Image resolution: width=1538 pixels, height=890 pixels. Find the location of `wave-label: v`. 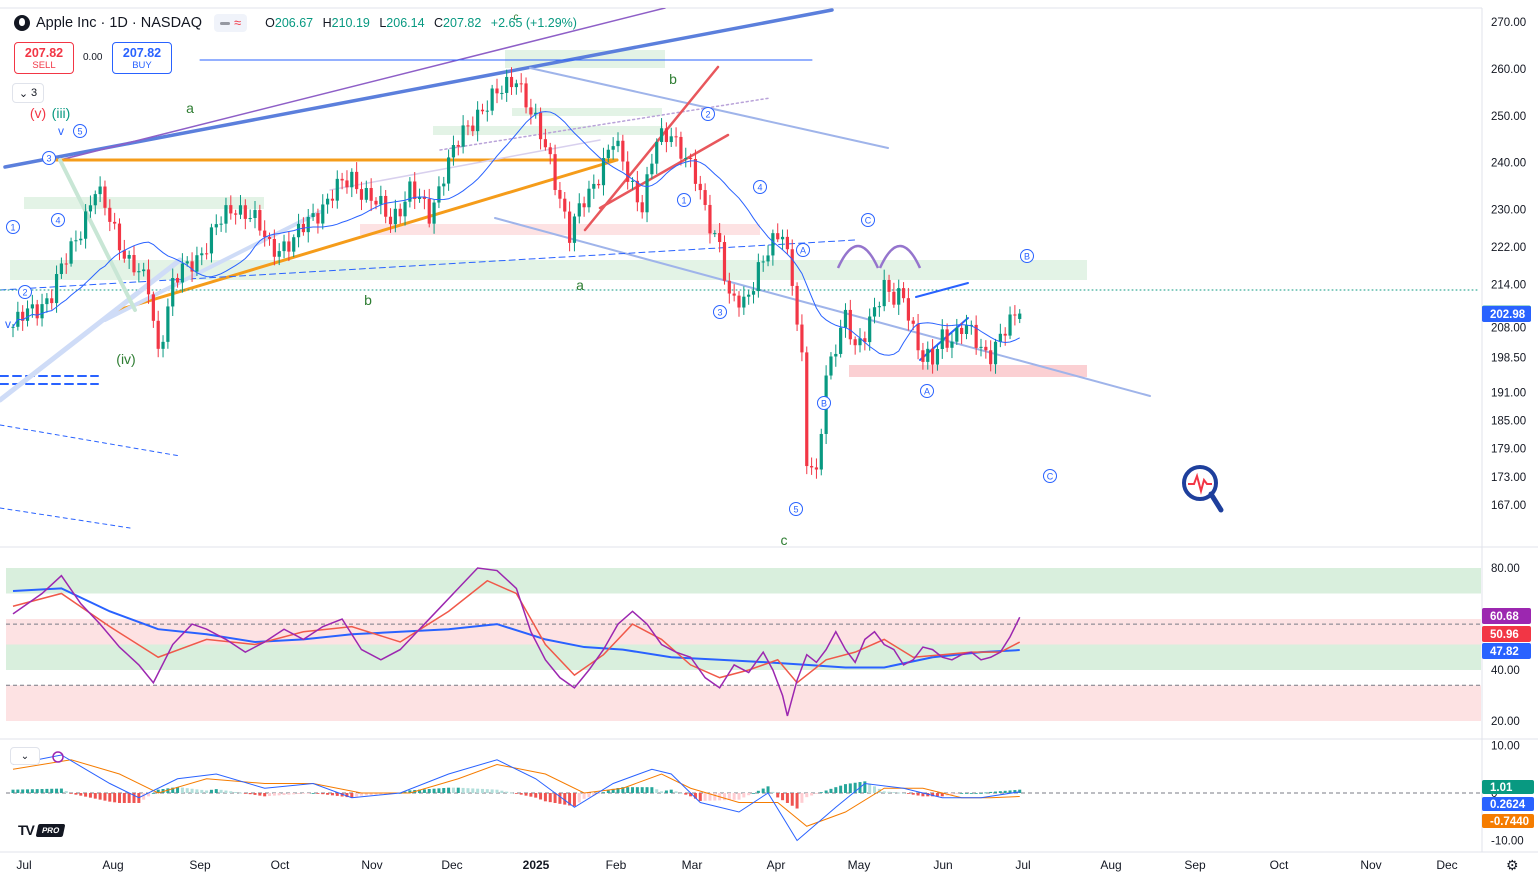

wave-label: v is located at coordinates (61, 131).